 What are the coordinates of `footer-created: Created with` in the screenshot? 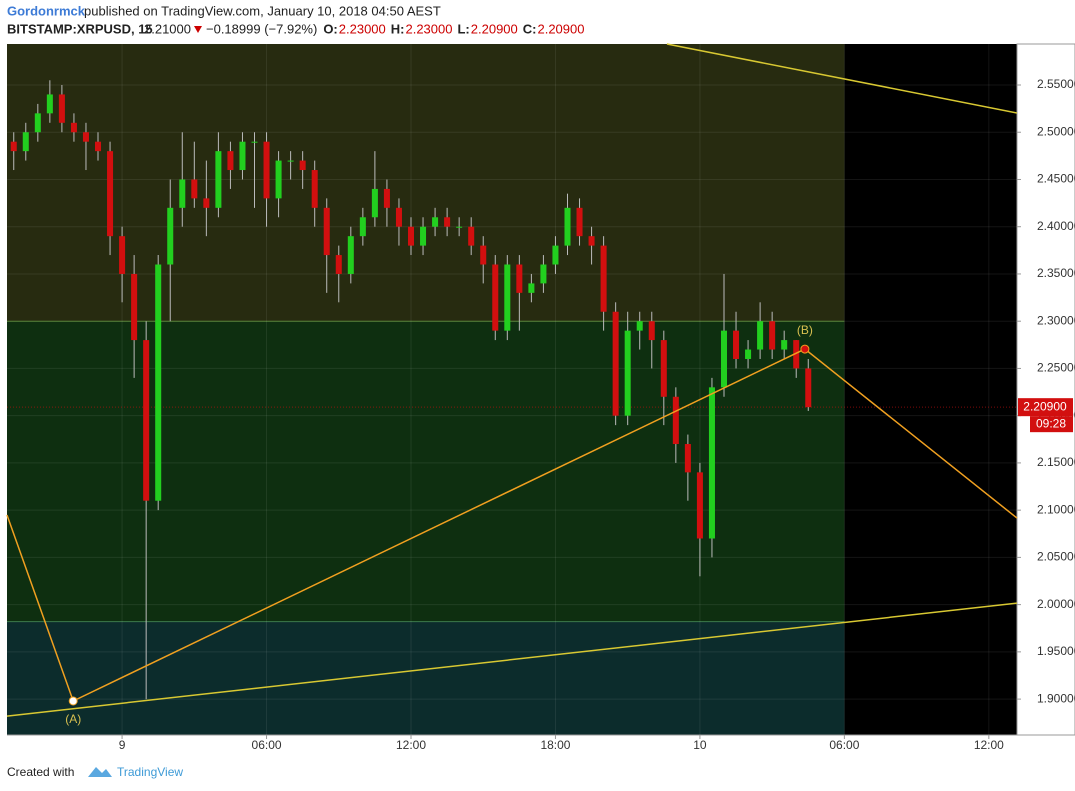 It's located at (40, 772).